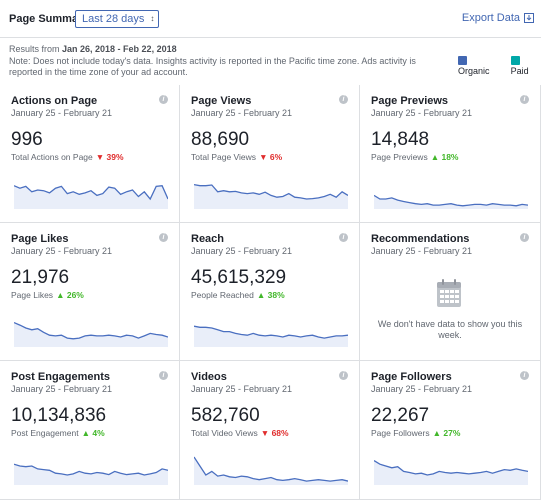 This screenshot has height=500, width=541. I want to click on card-metric-label: Page Likes ▲ 26%, so click(47, 295).